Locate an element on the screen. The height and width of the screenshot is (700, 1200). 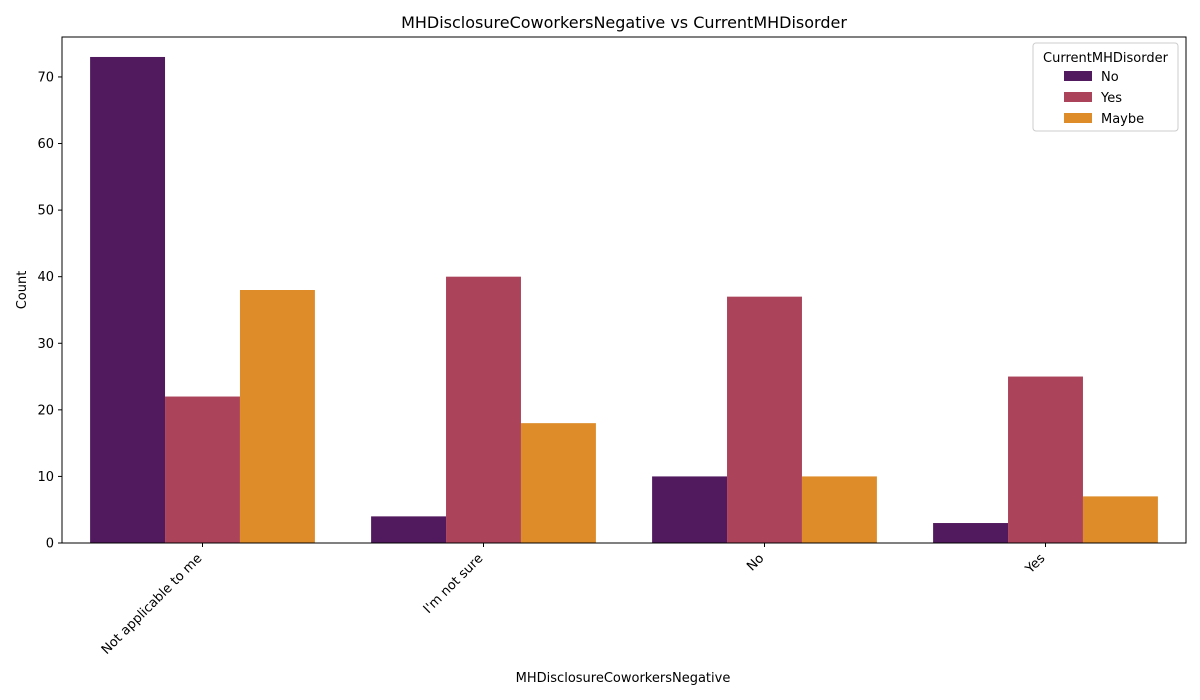
y-tick-label: 20 is located at coordinates (45, 410).